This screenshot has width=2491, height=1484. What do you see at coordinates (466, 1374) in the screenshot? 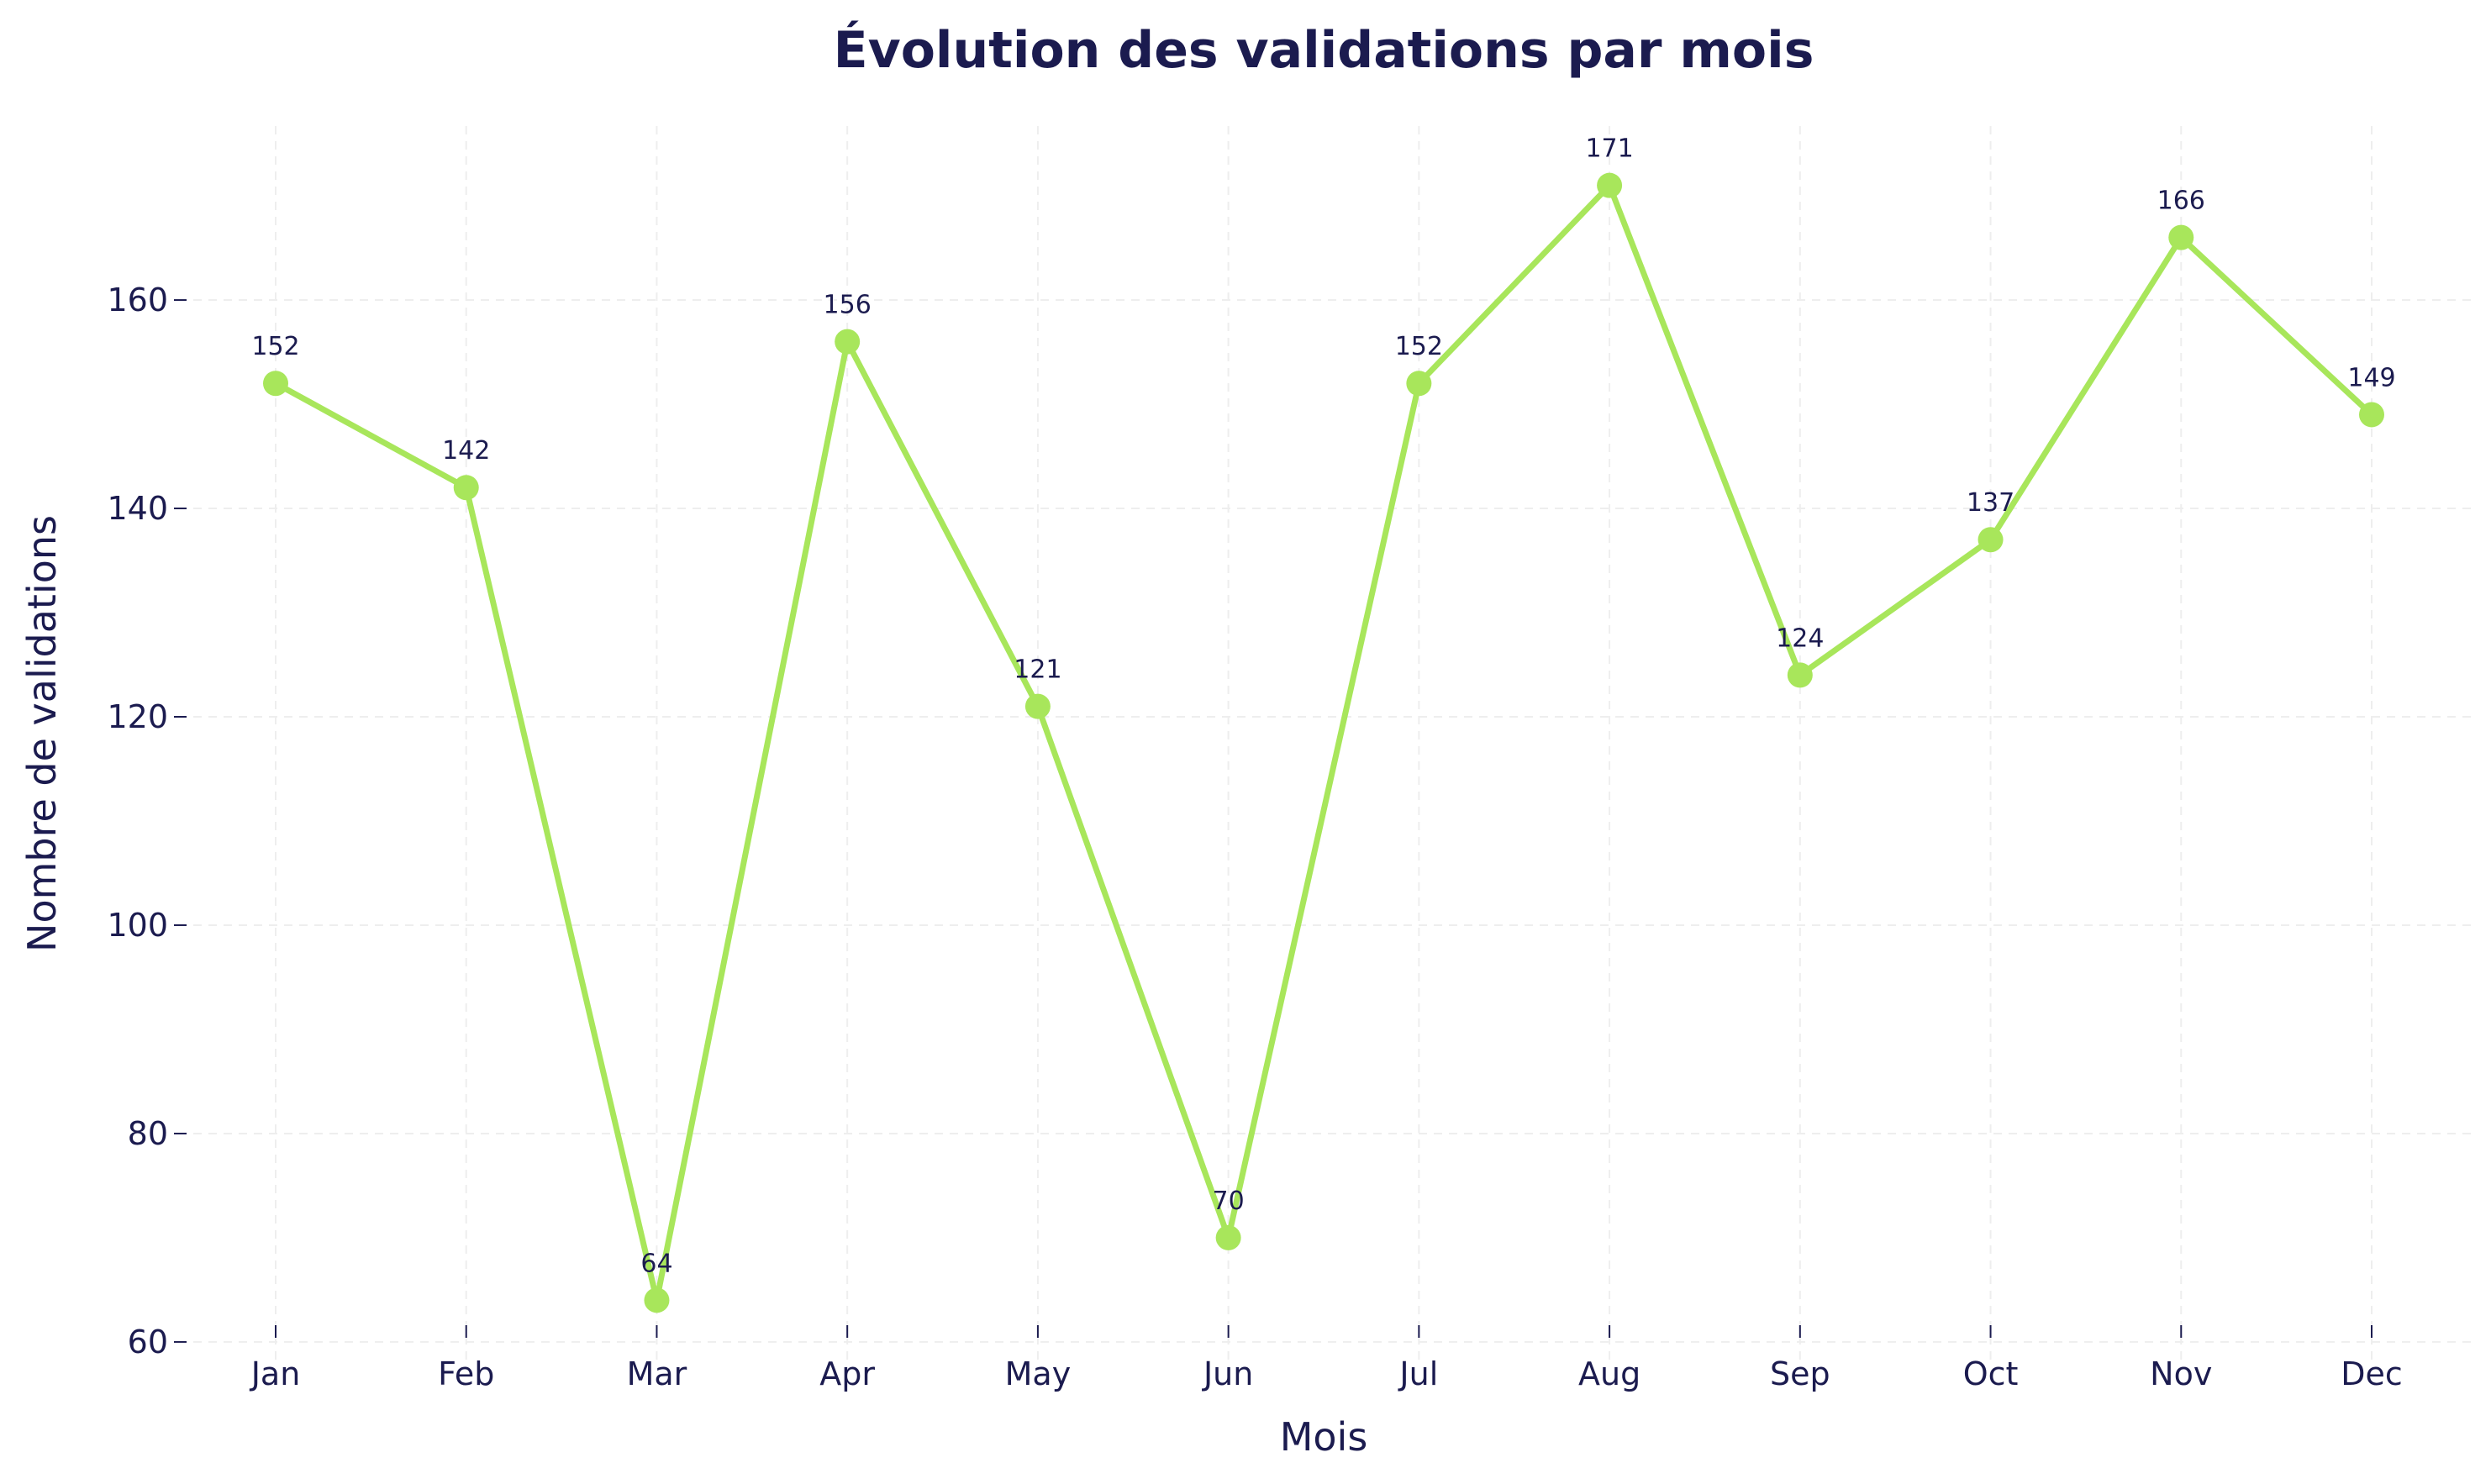
I see `x-tick-label: Feb` at bounding box center [466, 1374].